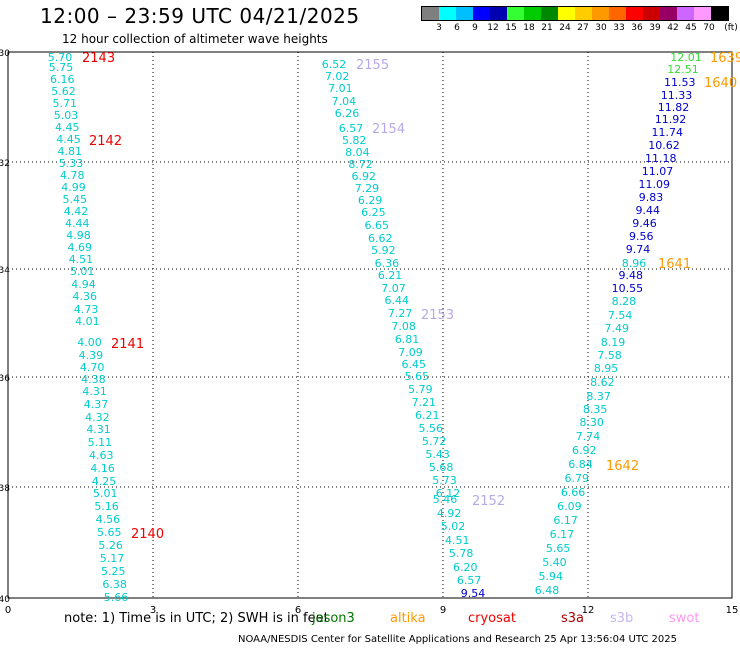 This screenshot has width=740, height=650. What do you see at coordinates (68, 139) in the screenshot?
I see `wave-height-value: 4.45` at bounding box center [68, 139].